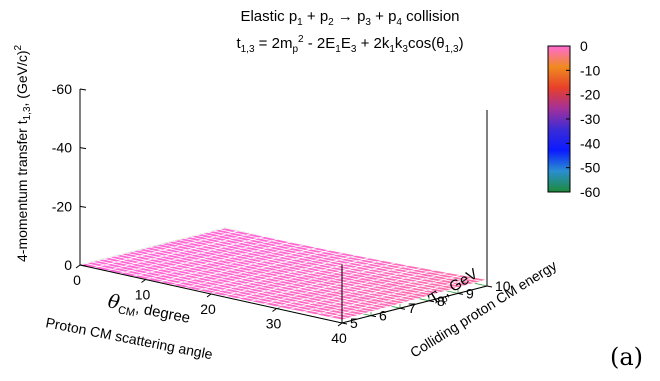  Describe the element at coordinates (584, 46) in the screenshot. I see `colorbar-tick-label: 0` at that location.